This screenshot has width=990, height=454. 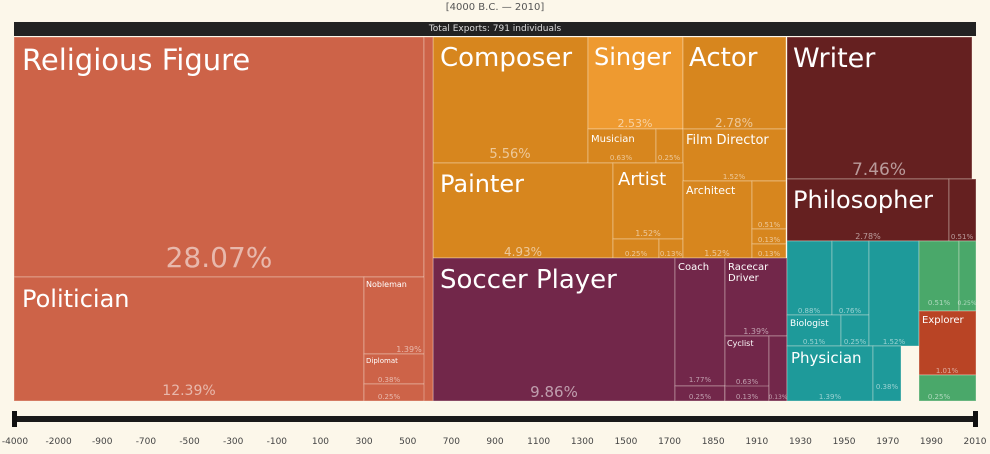 What do you see at coordinates (814, 330) in the screenshot?
I see `treemap-tile: Biologist 0.51%` at bounding box center [814, 330].